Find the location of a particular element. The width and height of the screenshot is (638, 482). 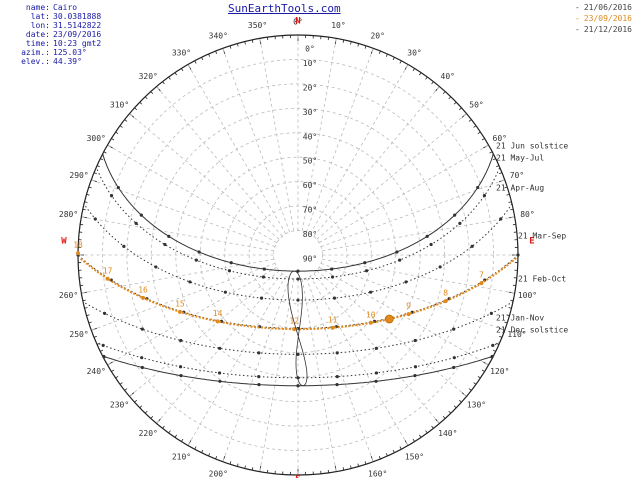

elevation-label: 40° is located at coordinates (310, 136).